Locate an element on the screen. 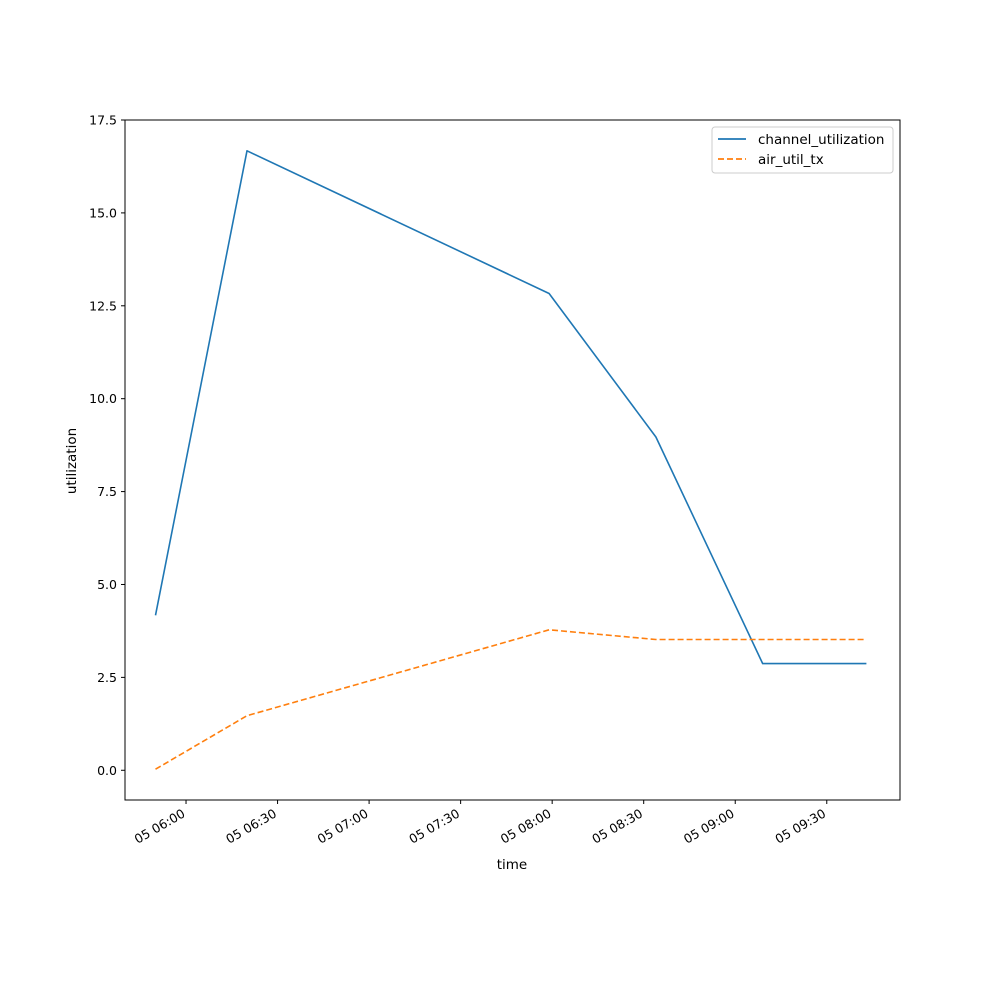 The height and width of the screenshot is (1000, 1000). y-tick-label: 2.5 is located at coordinates (107, 677).